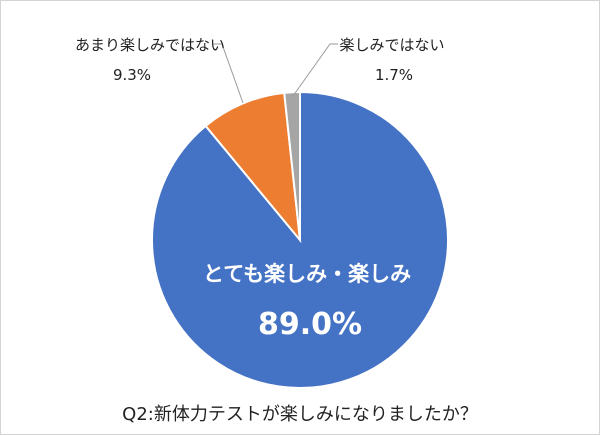  What do you see at coordinates (132, 75) in the screenshot?
I see `slice-value-not-very: 9.3%` at bounding box center [132, 75].